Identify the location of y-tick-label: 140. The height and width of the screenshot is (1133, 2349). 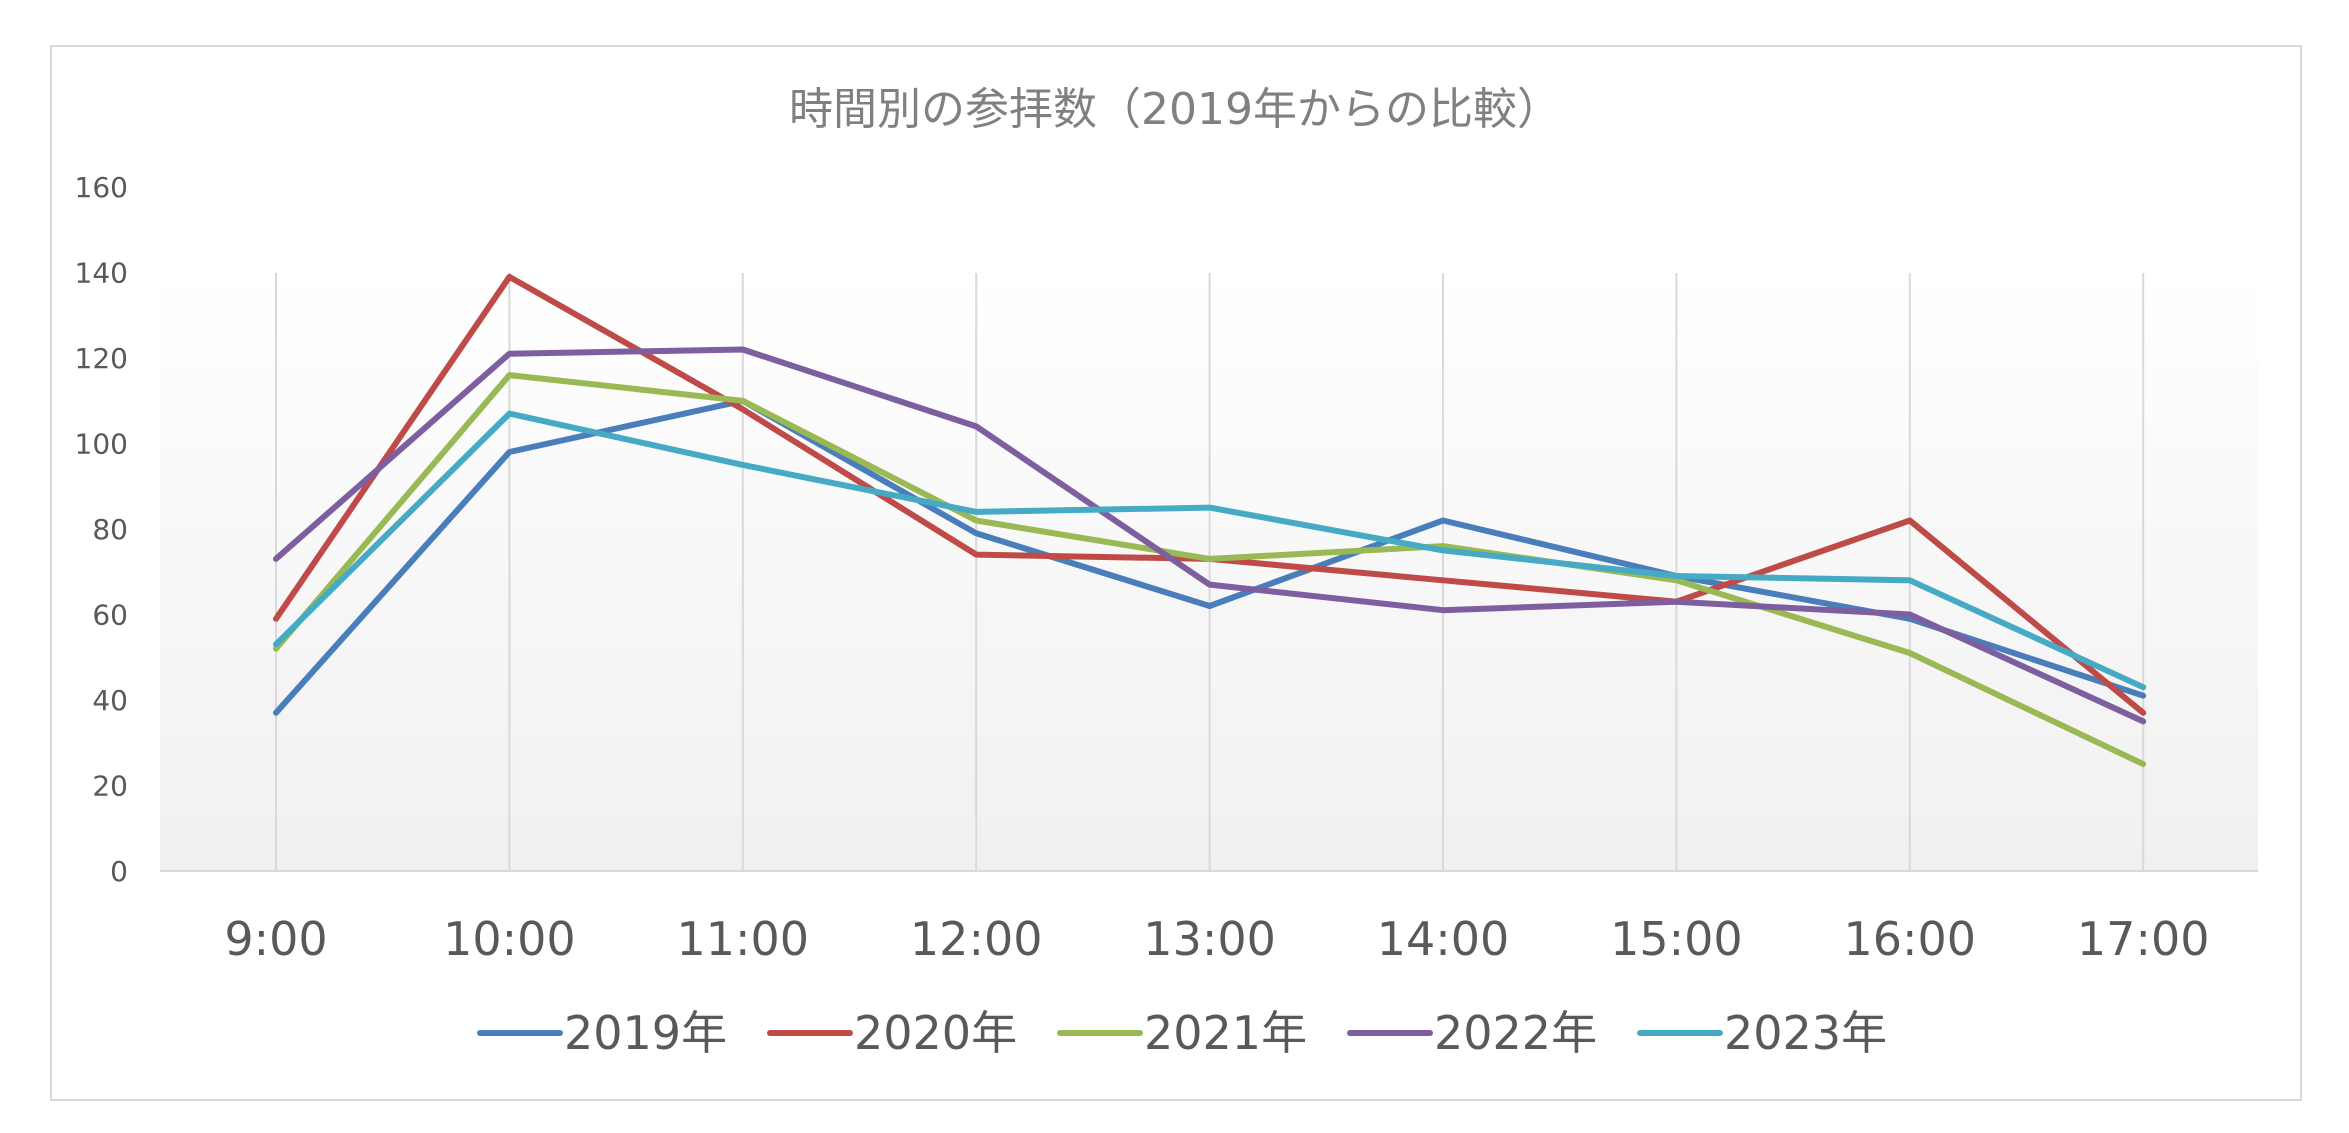
(101, 273).